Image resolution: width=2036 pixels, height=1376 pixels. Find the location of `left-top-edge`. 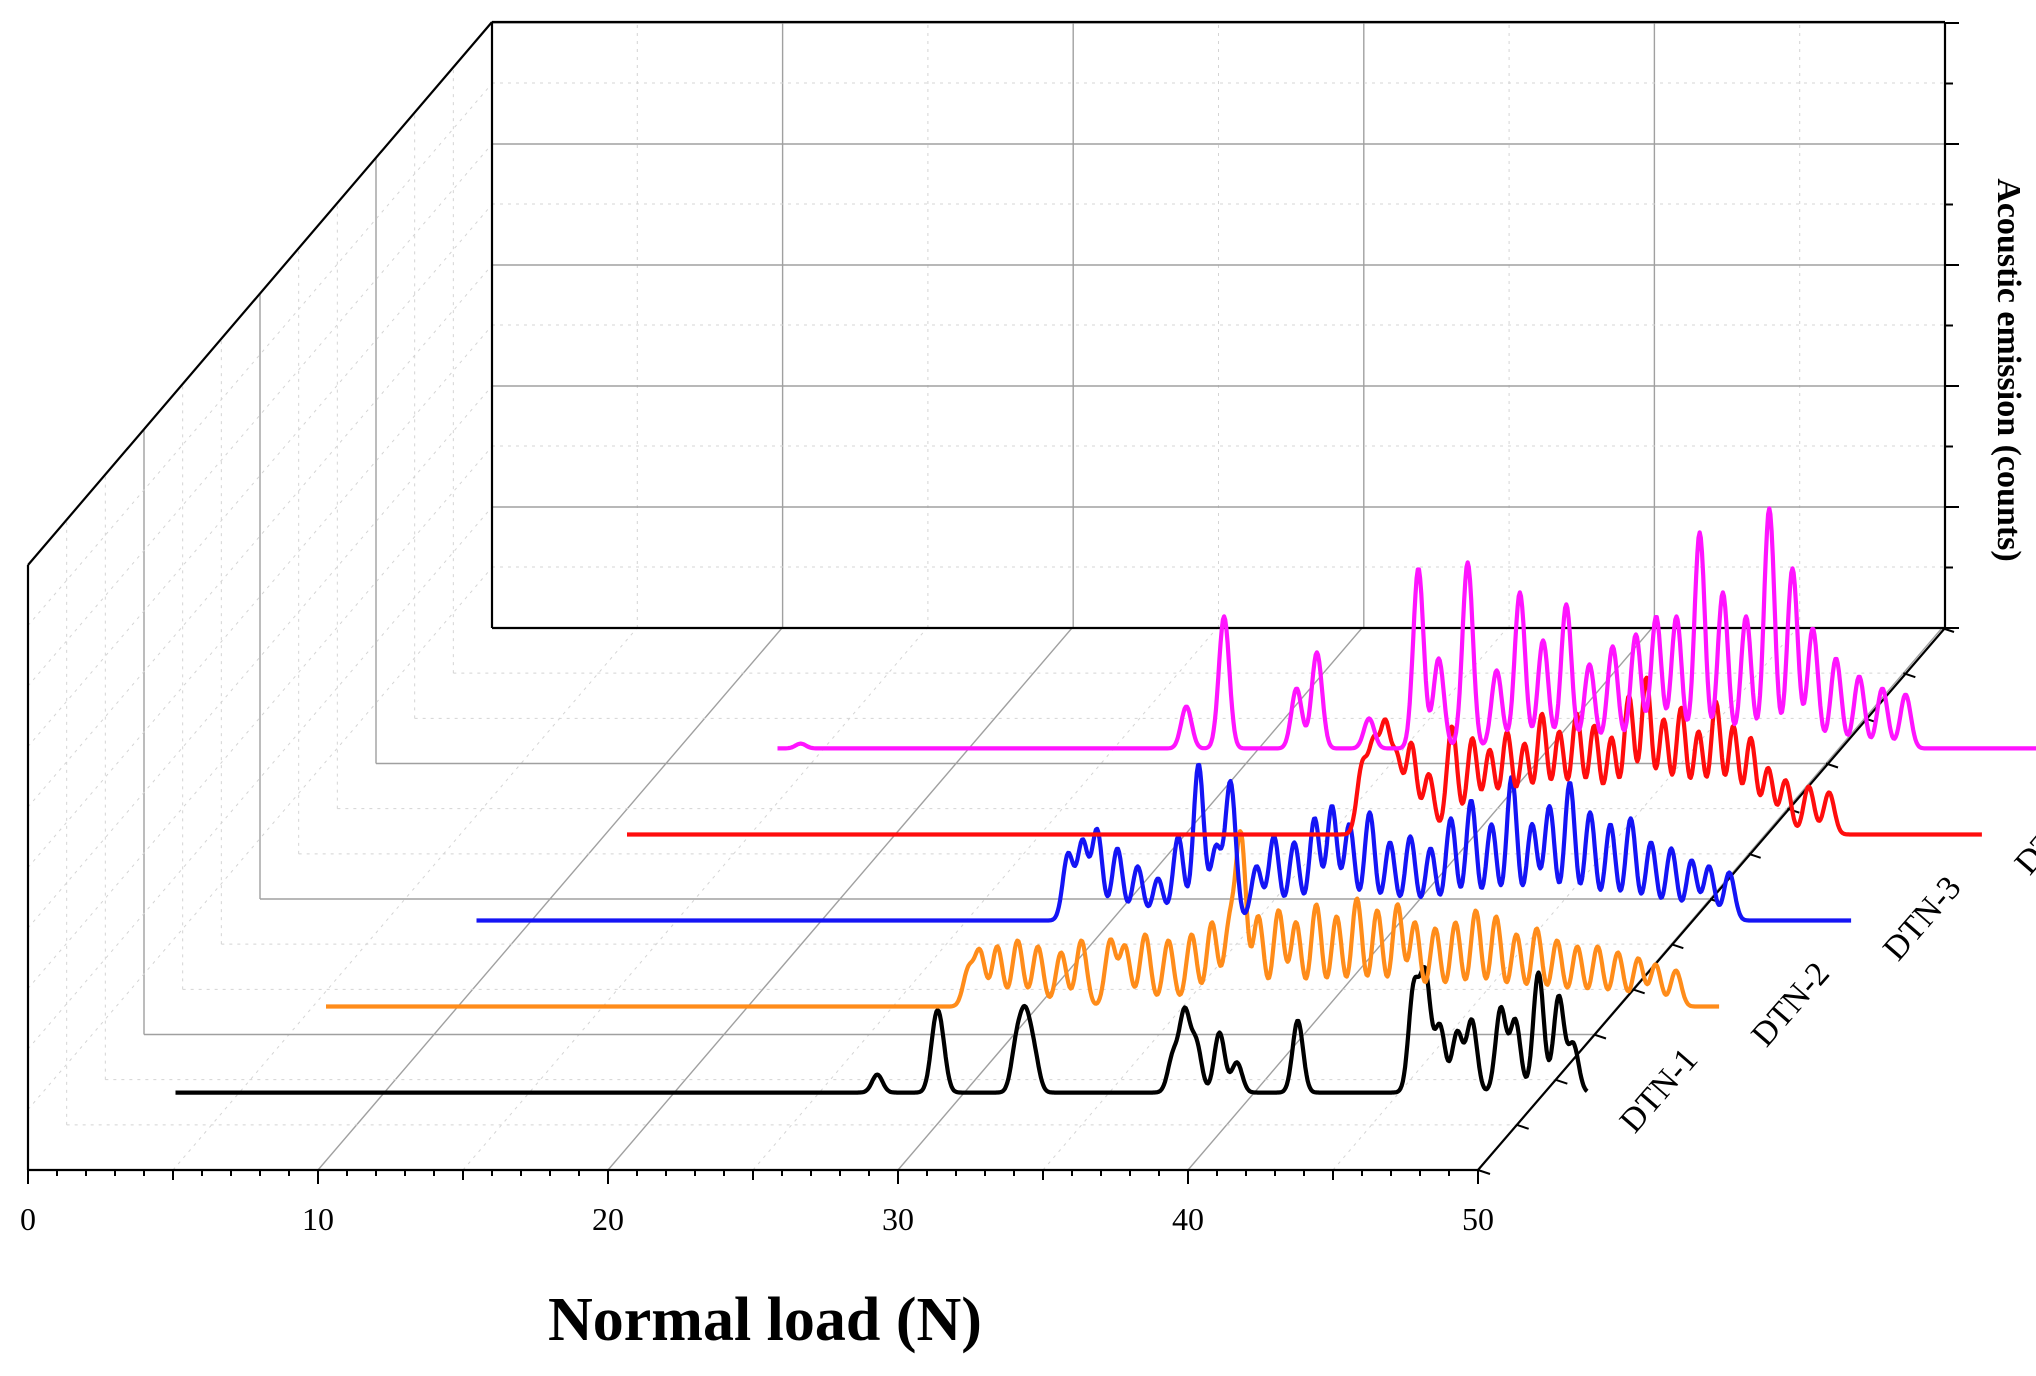

left-top-edge is located at coordinates (260, 293).